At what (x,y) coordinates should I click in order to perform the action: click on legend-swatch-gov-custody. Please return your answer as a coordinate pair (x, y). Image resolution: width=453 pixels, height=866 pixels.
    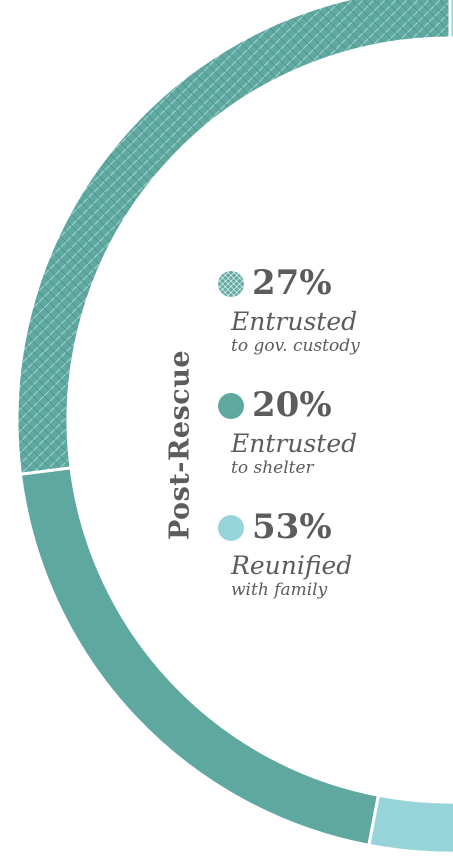
    Looking at the image, I should click on (231, 284).